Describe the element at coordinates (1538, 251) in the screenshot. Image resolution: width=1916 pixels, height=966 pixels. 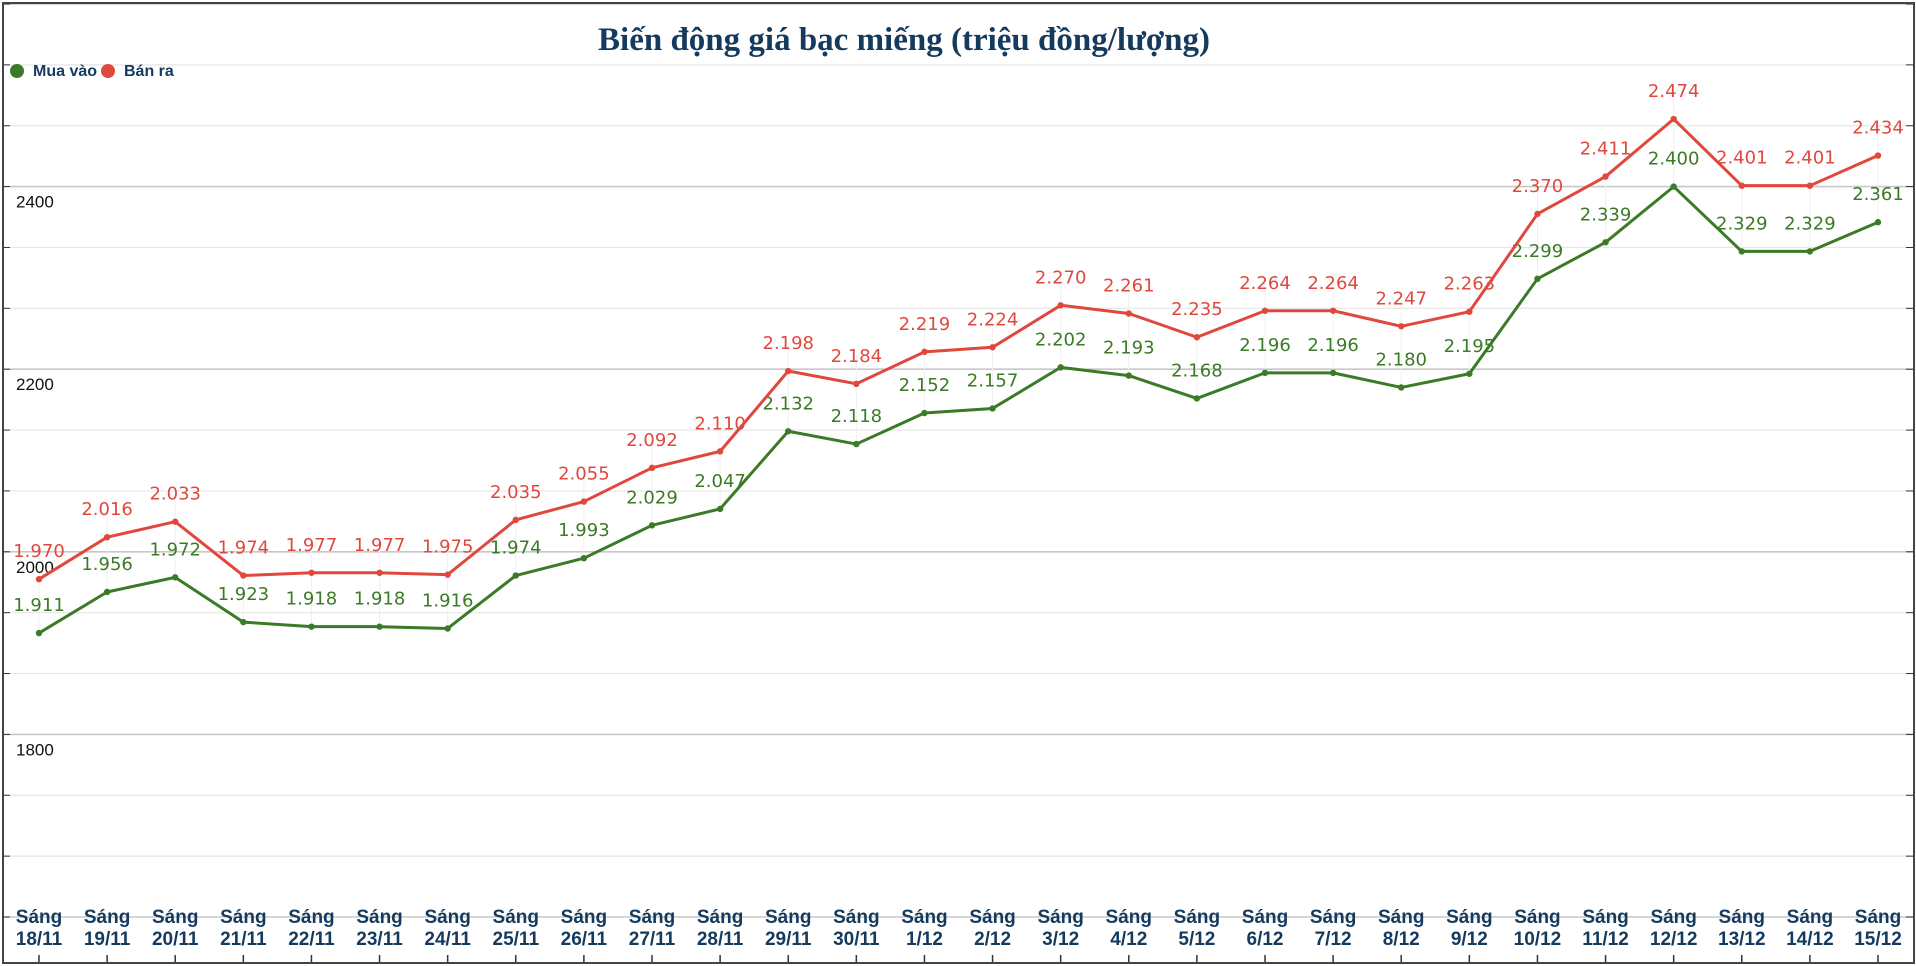
I see `data-label: 2.299` at that location.